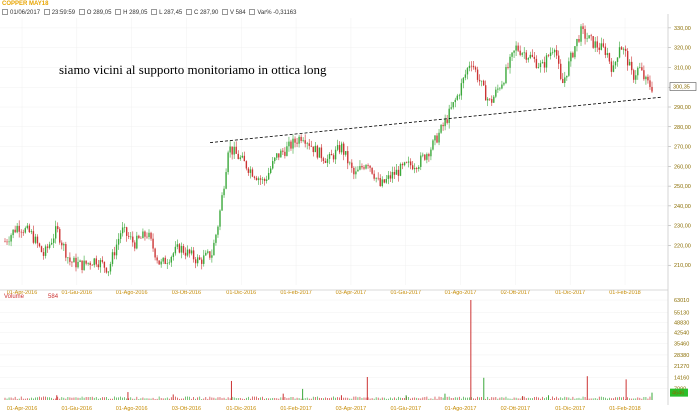 The width and height of the screenshot is (700, 414). I want to click on volume-x-tick-label: 01-Ago-2016, so click(132, 409).